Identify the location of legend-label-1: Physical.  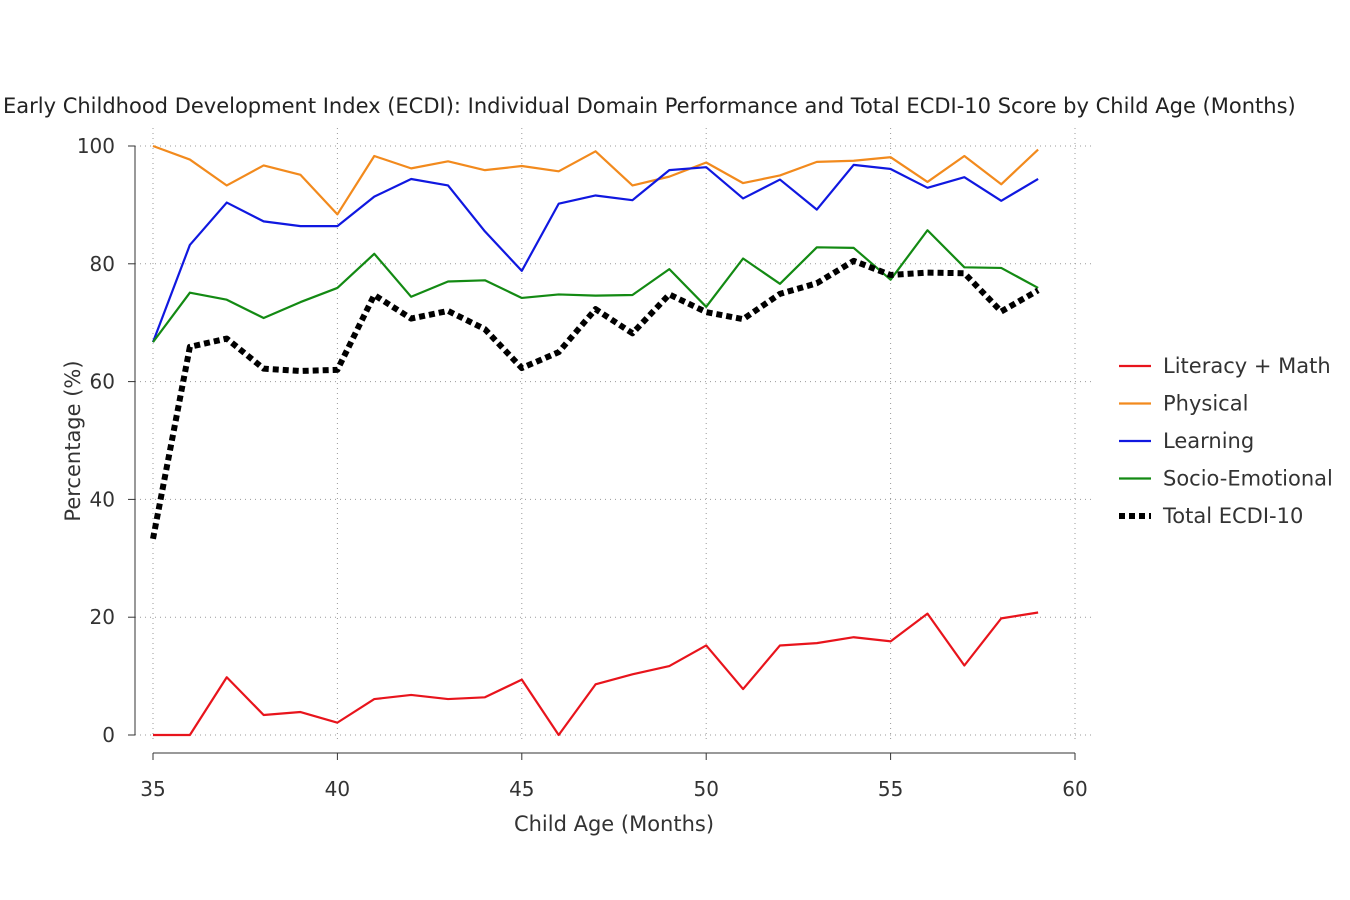
(1205, 404).